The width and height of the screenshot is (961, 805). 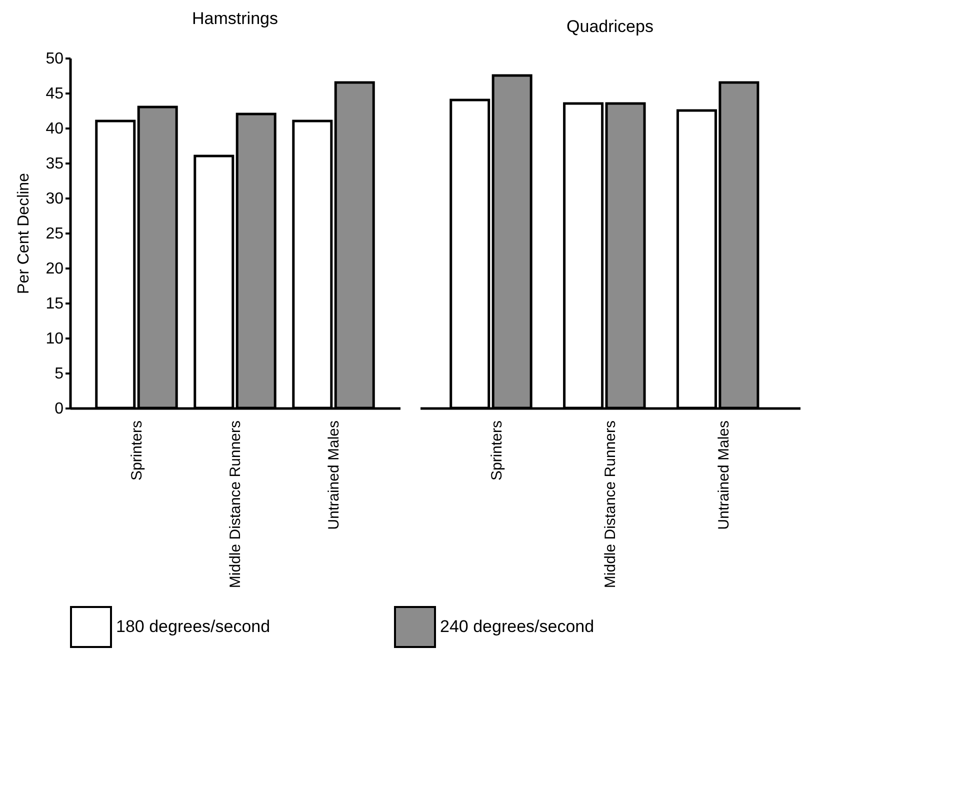 I want to click on y-tick-label: 5, so click(x=59, y=374).